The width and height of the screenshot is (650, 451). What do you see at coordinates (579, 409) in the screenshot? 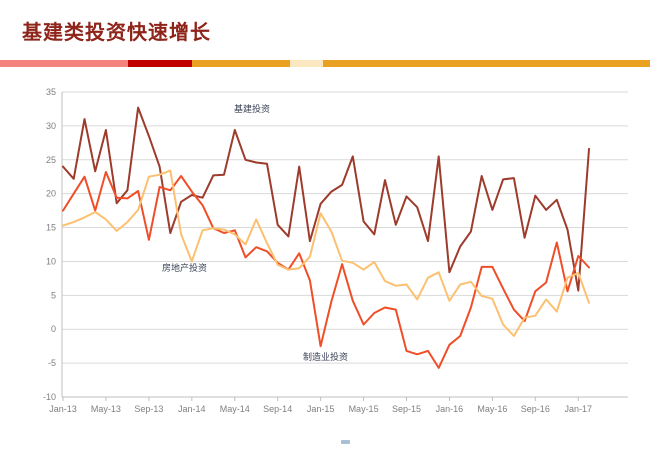
I see `x-tick-label: Jan-17` at bounding box center [579, 409].